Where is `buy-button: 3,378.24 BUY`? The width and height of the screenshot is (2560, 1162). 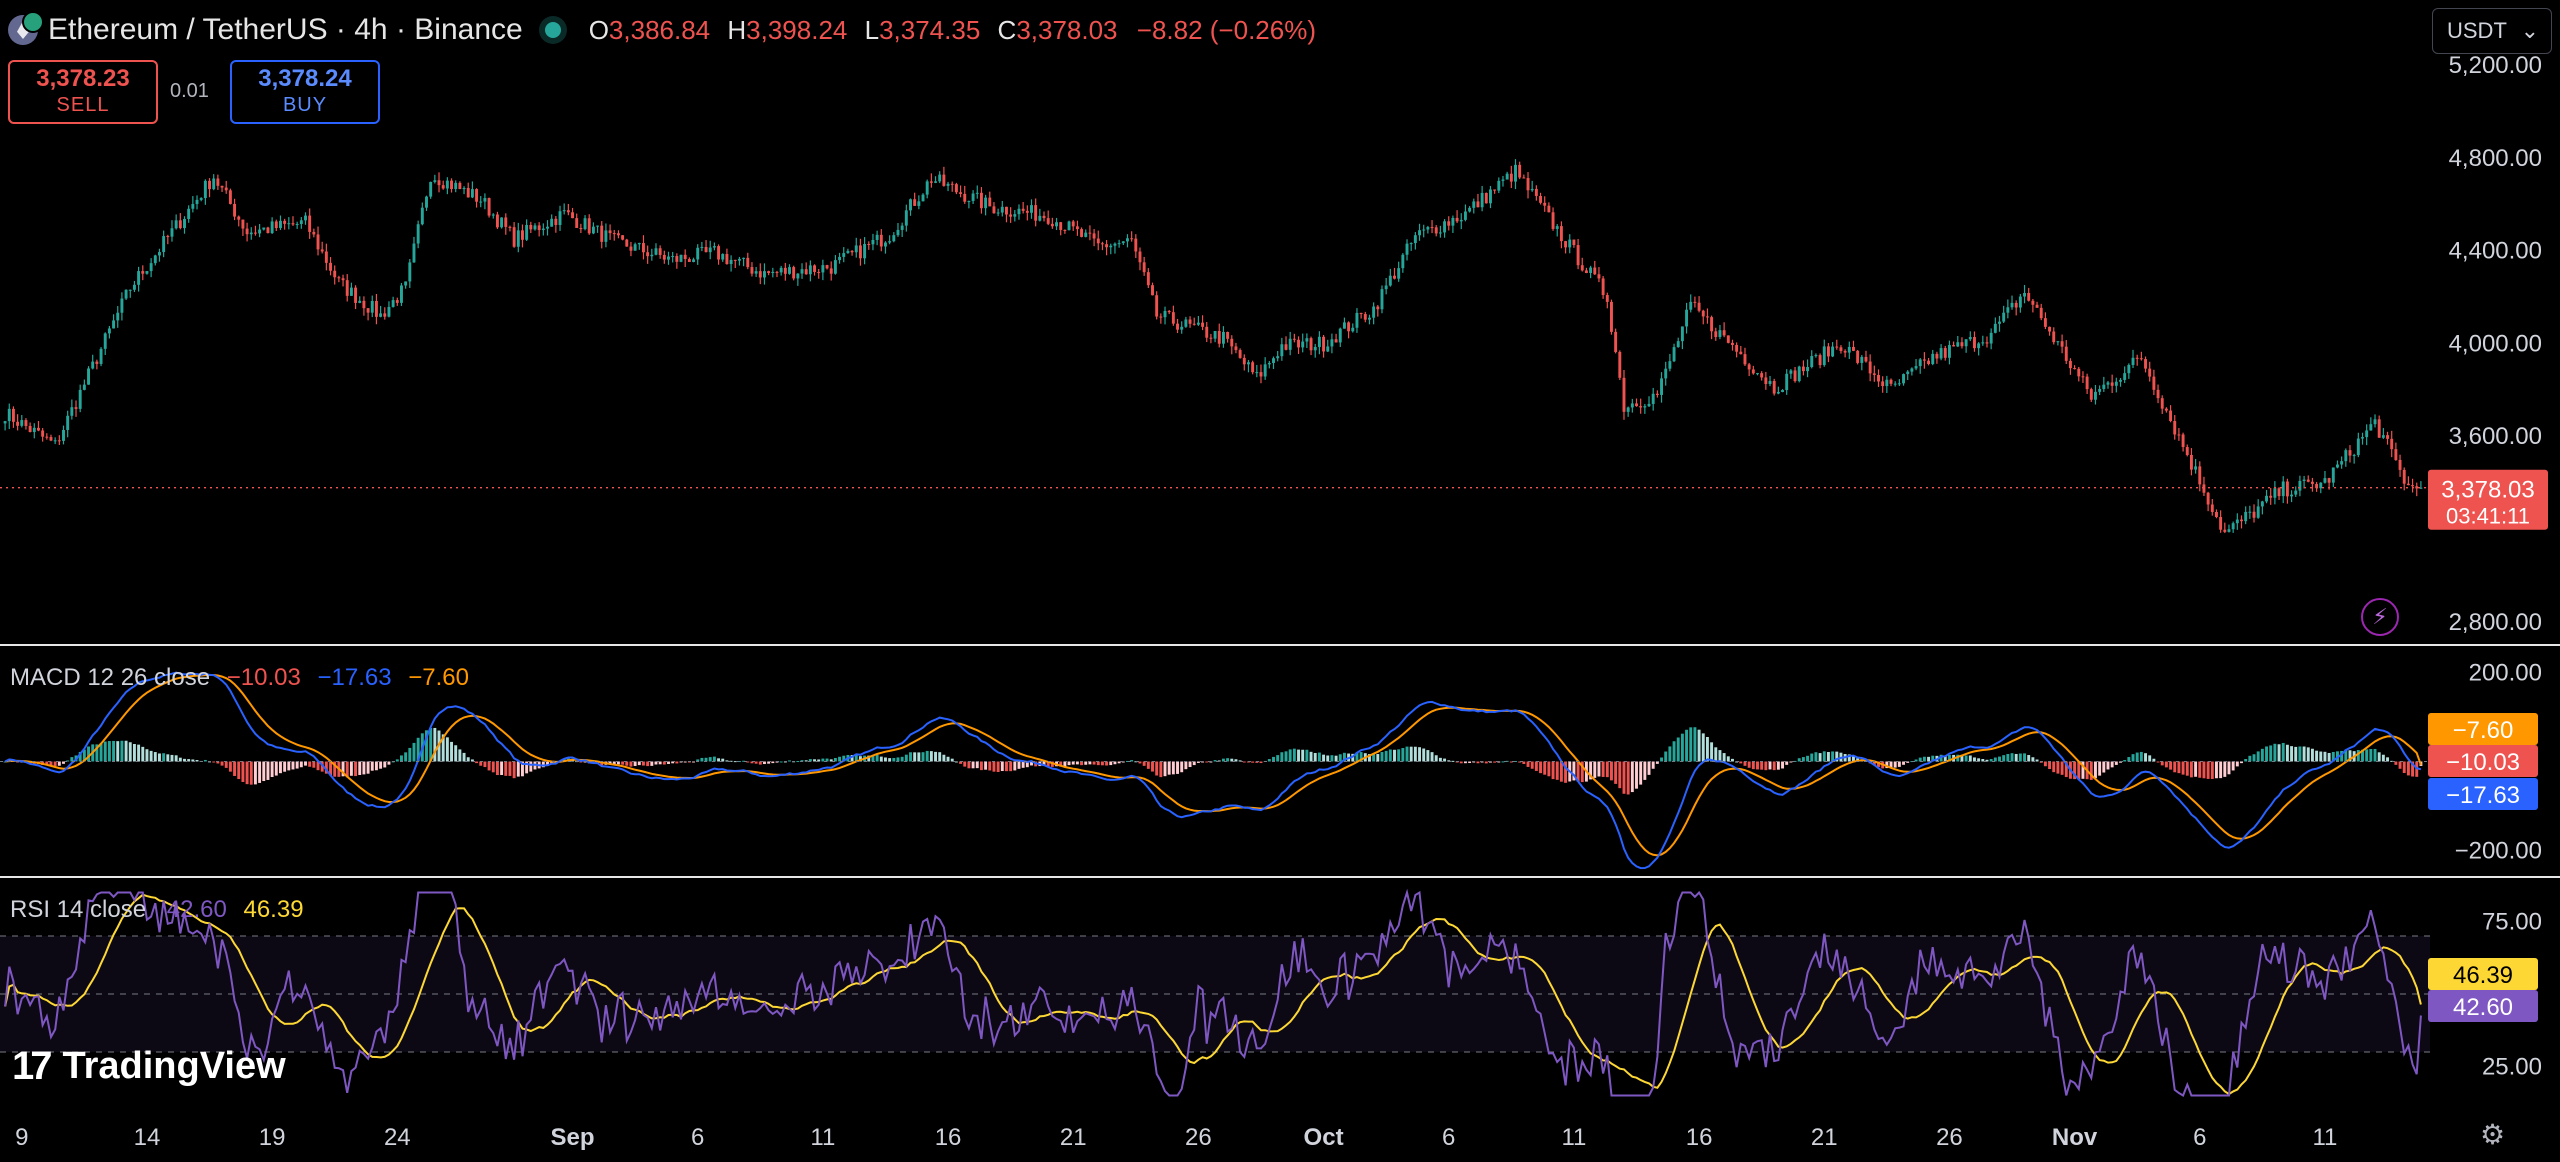
buy-button: 3,378.24 BUY is located at coordinates (305, 92).